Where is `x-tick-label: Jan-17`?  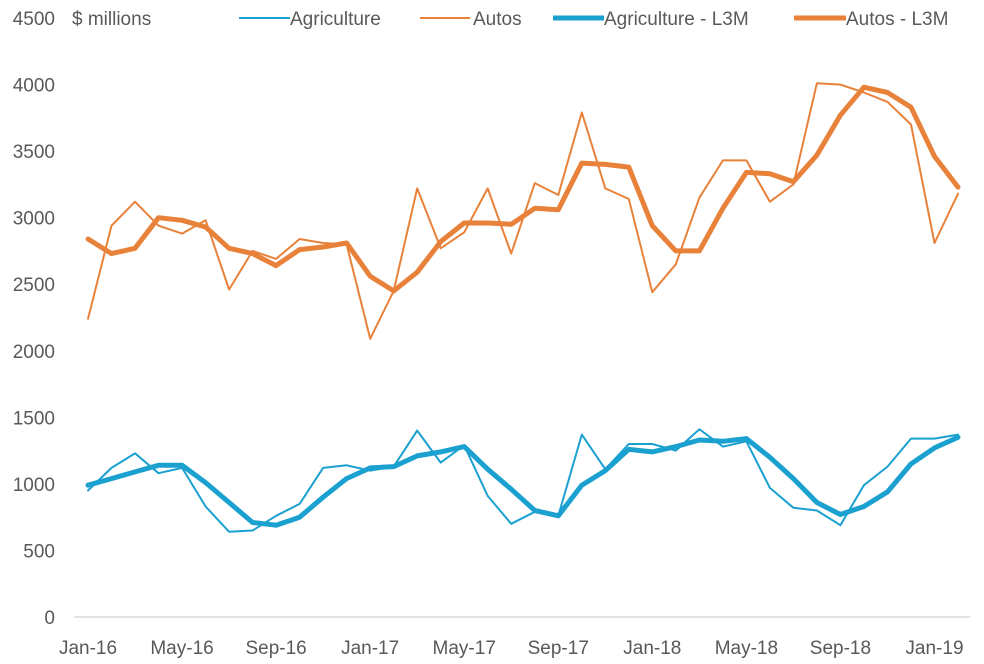 x-tick-label: Jan-17 is located at coordinates (370, 648).